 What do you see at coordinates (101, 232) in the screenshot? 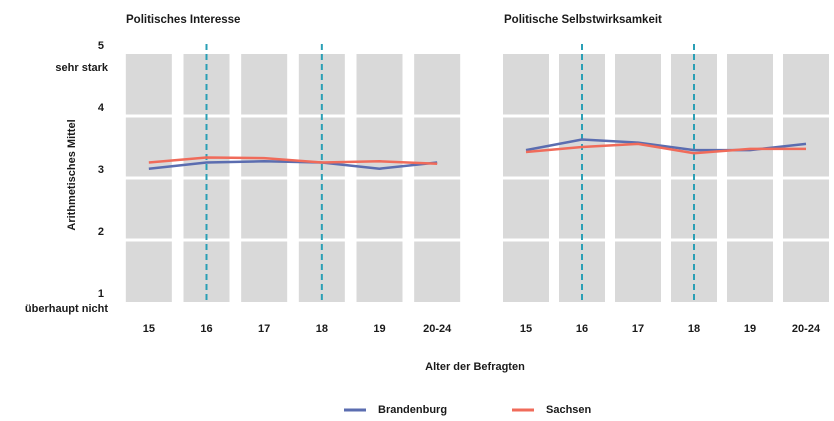
I see `y-tick-label: 2` at bounding box center [101, 232].